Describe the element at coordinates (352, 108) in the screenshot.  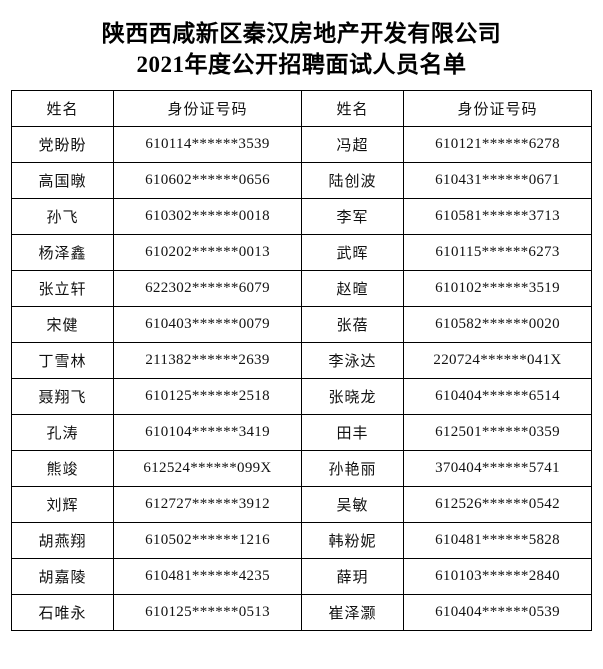
I see `header-name-right: 姓名` at that location.